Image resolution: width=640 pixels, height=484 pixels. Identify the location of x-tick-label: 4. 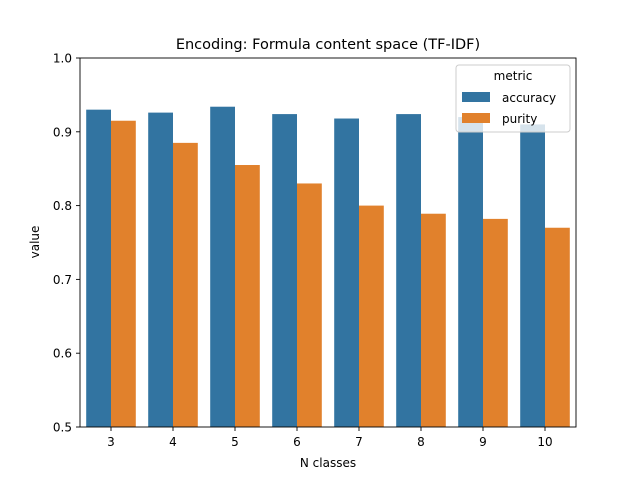
(173, 442).